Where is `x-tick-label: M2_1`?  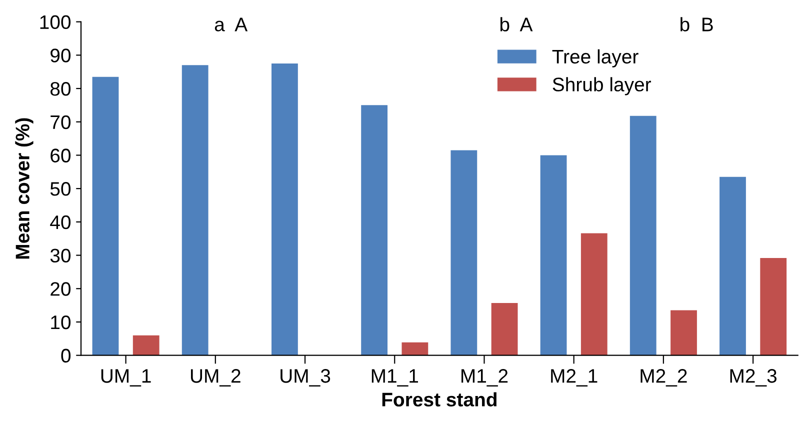 x-tick-label: M2_1 is located at coordinates (574, 377).